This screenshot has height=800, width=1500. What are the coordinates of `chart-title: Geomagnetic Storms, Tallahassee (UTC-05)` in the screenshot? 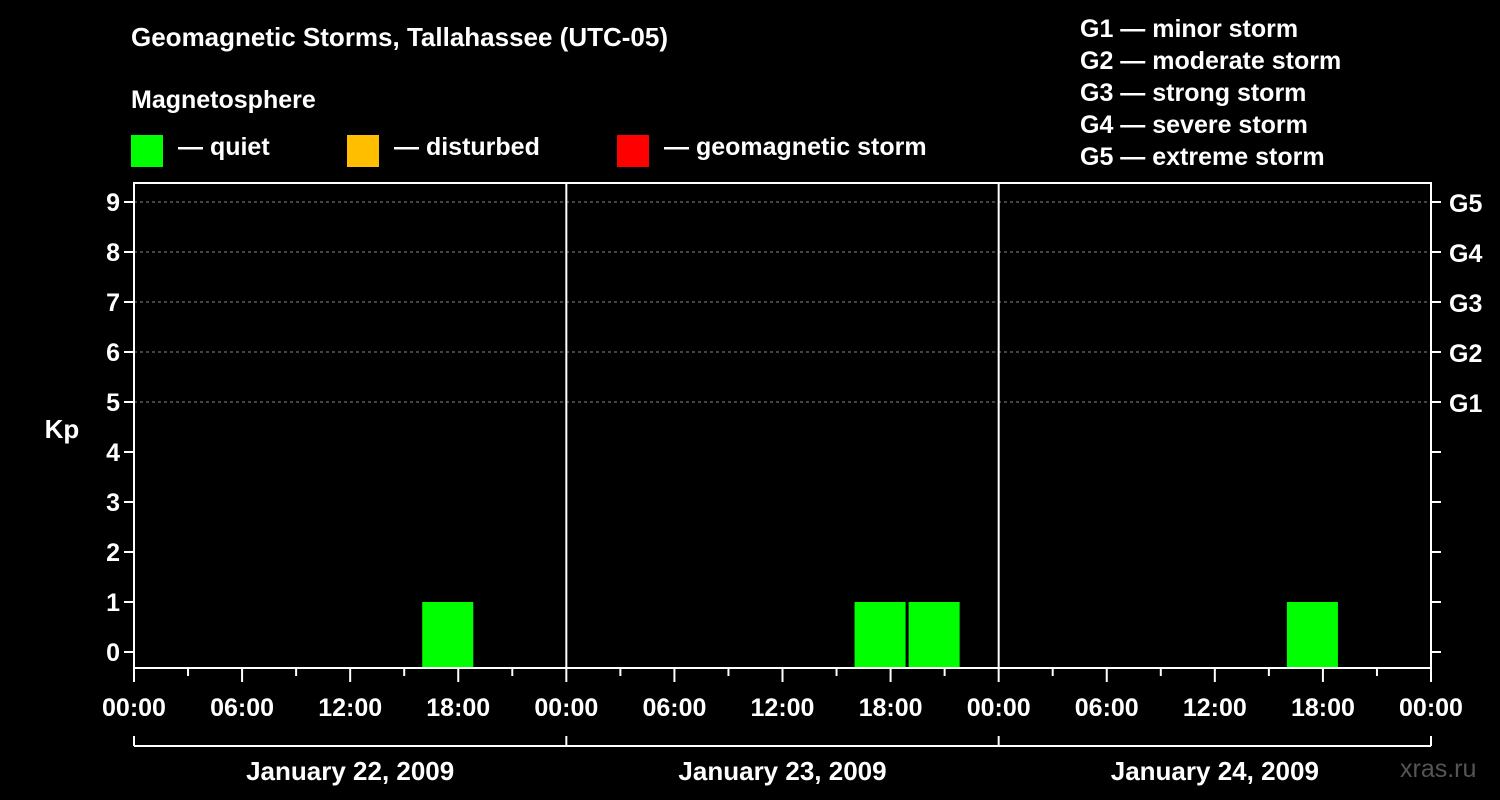 It's located at (400, 37).